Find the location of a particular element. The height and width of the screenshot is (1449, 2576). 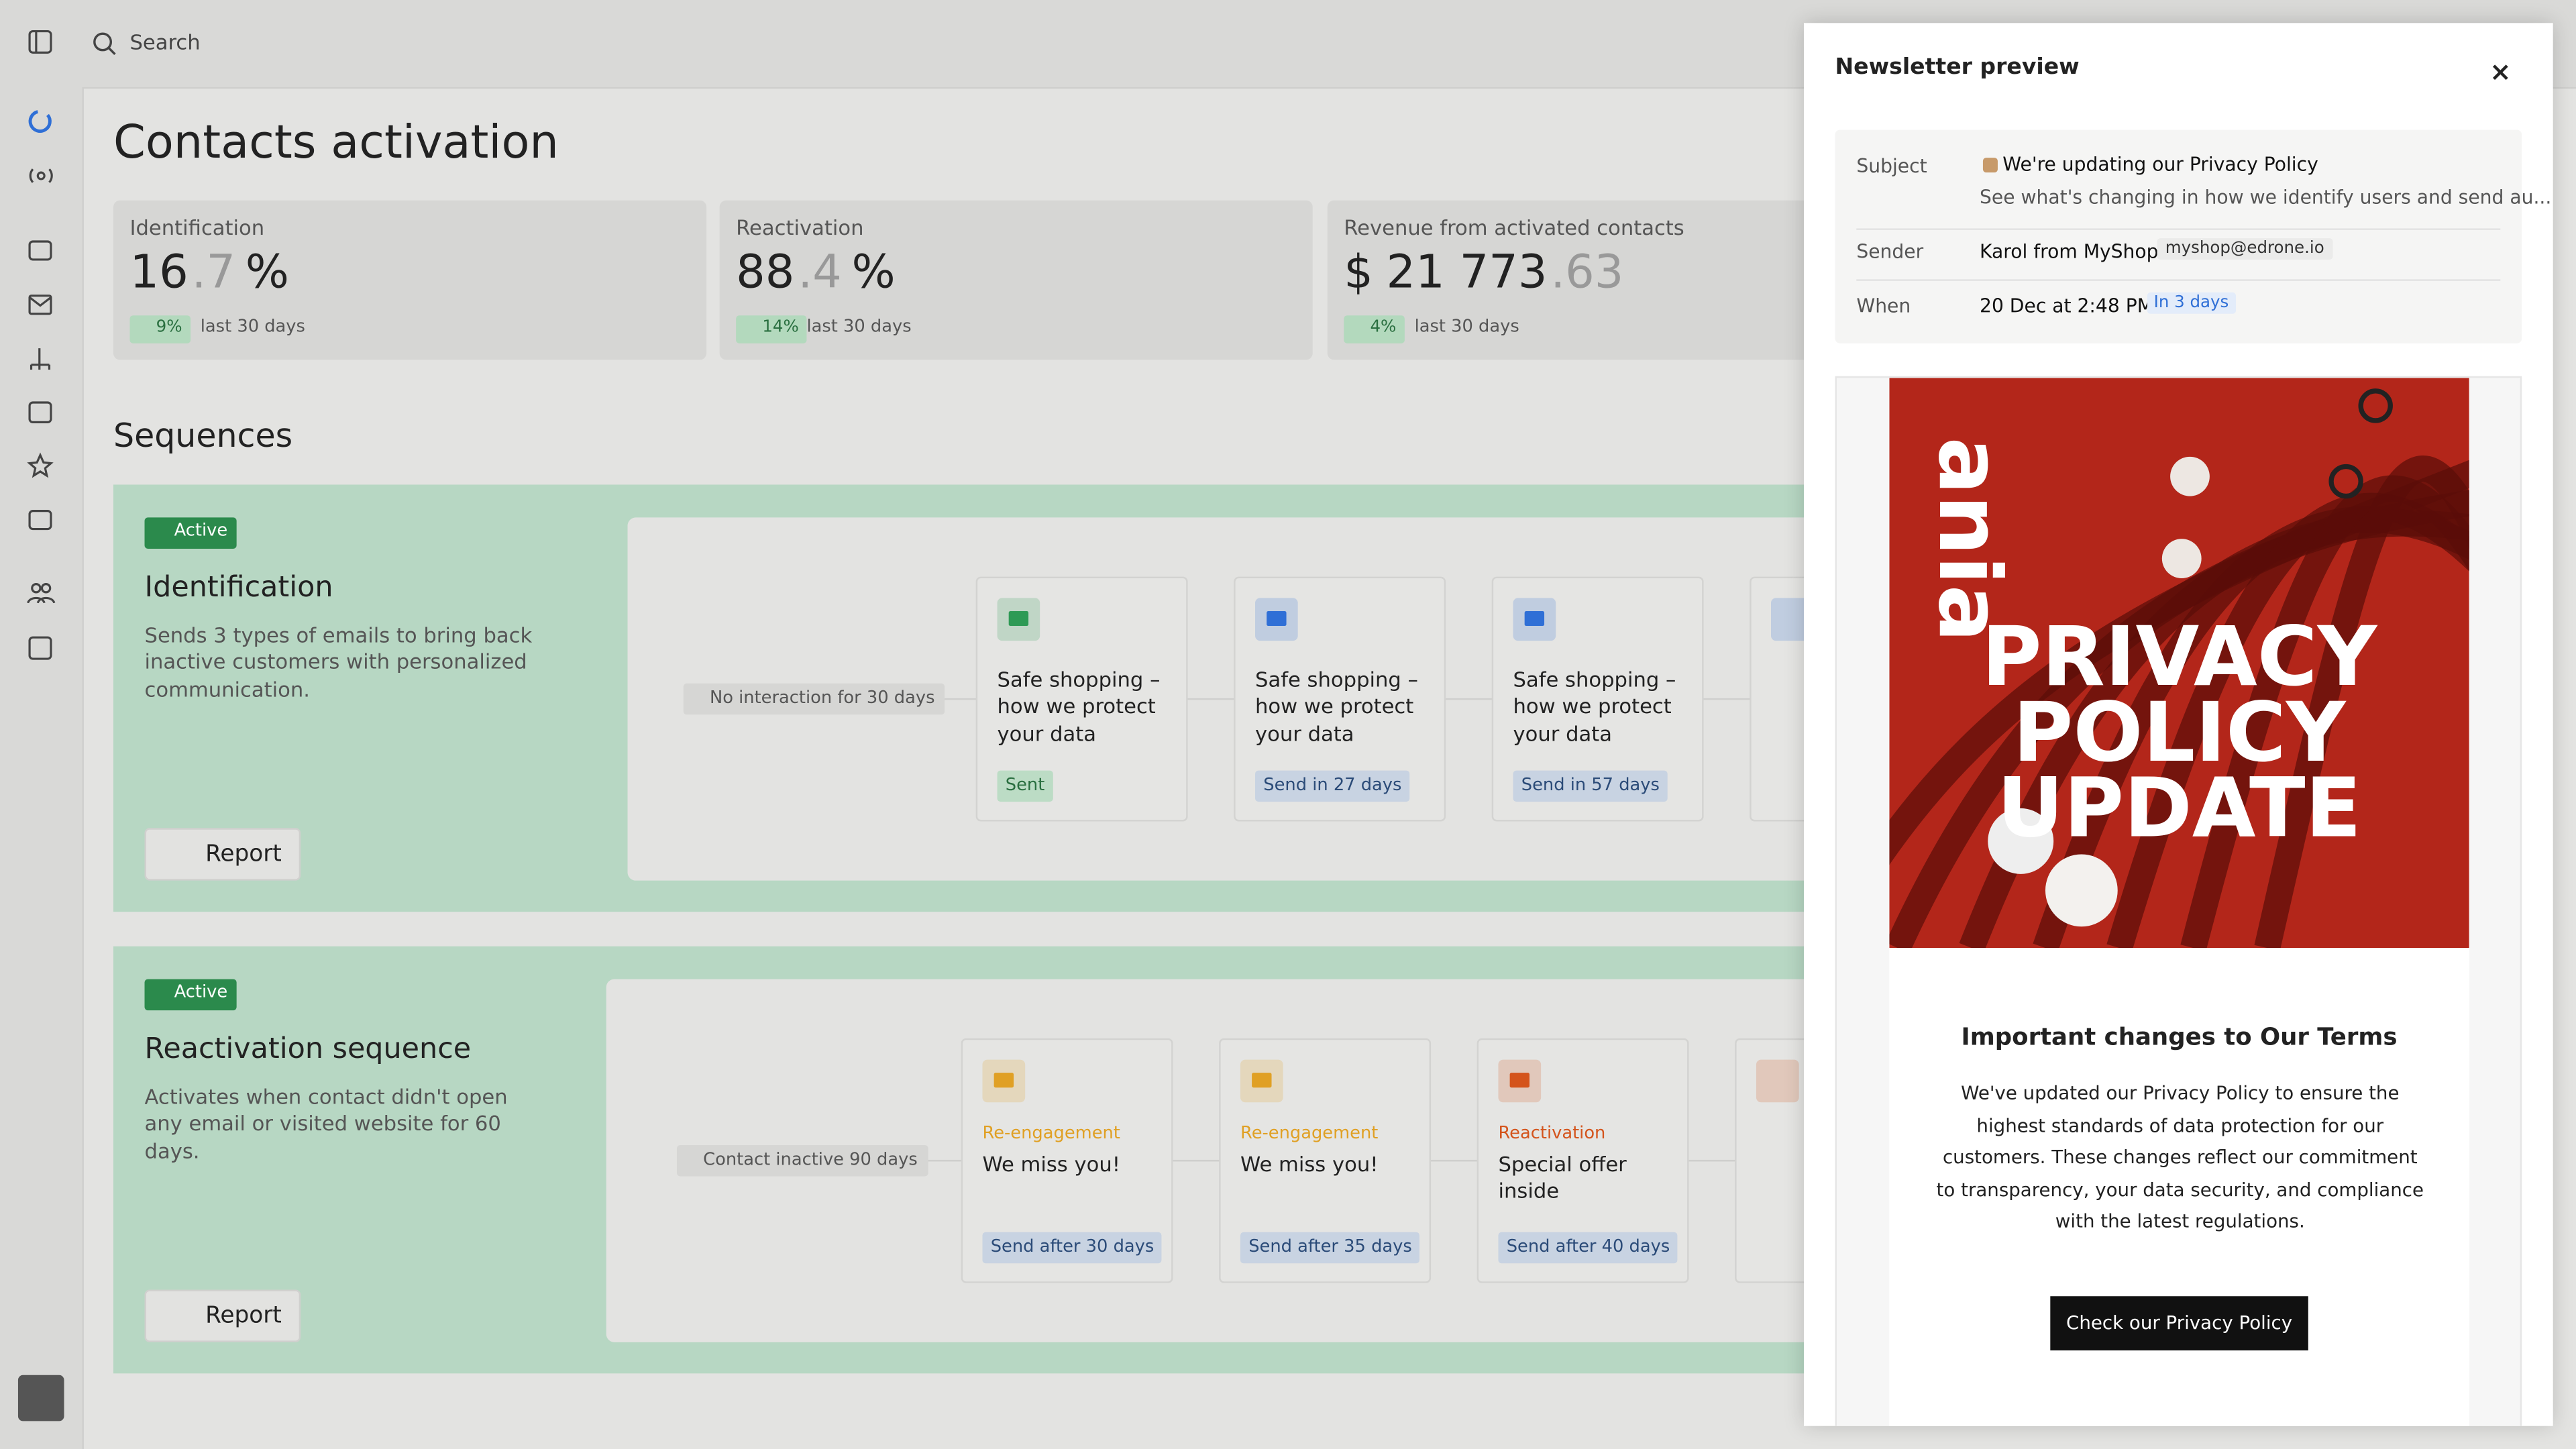

metric-value: 16.7% is located at coordinates (208, 272).